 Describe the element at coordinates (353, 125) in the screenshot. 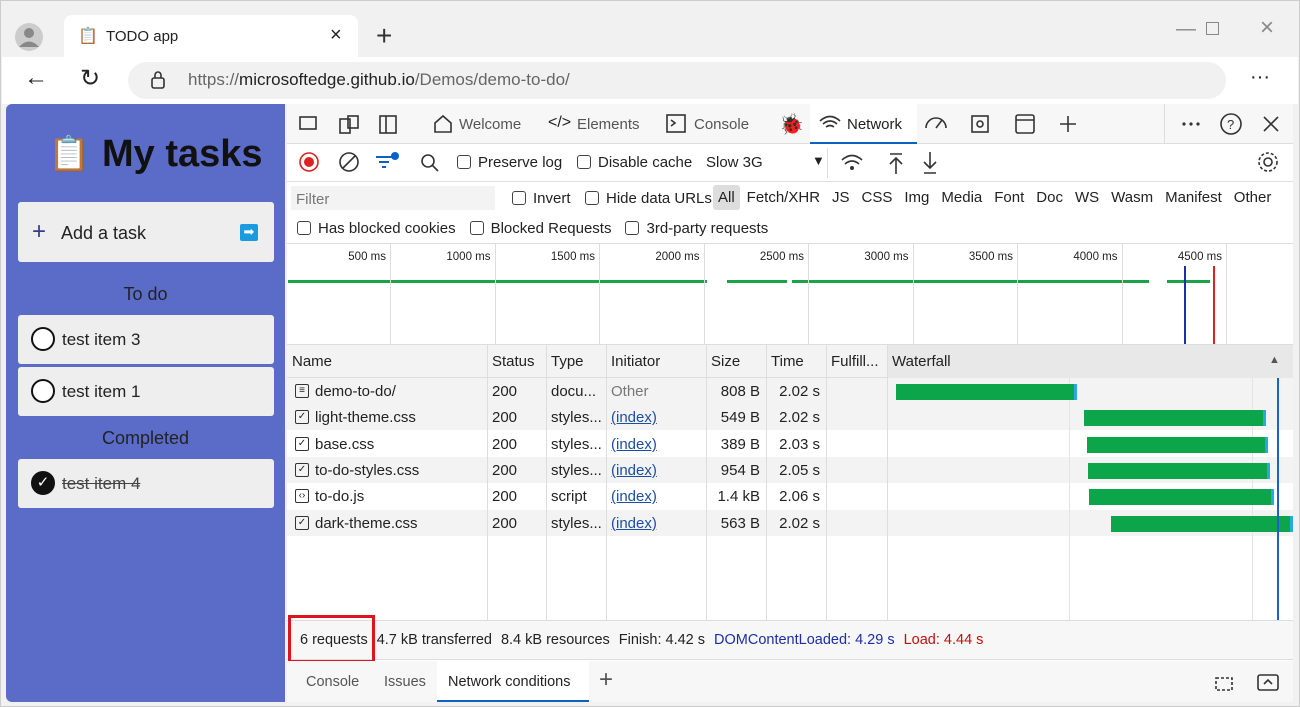

I see `devtools-tools` at that location.